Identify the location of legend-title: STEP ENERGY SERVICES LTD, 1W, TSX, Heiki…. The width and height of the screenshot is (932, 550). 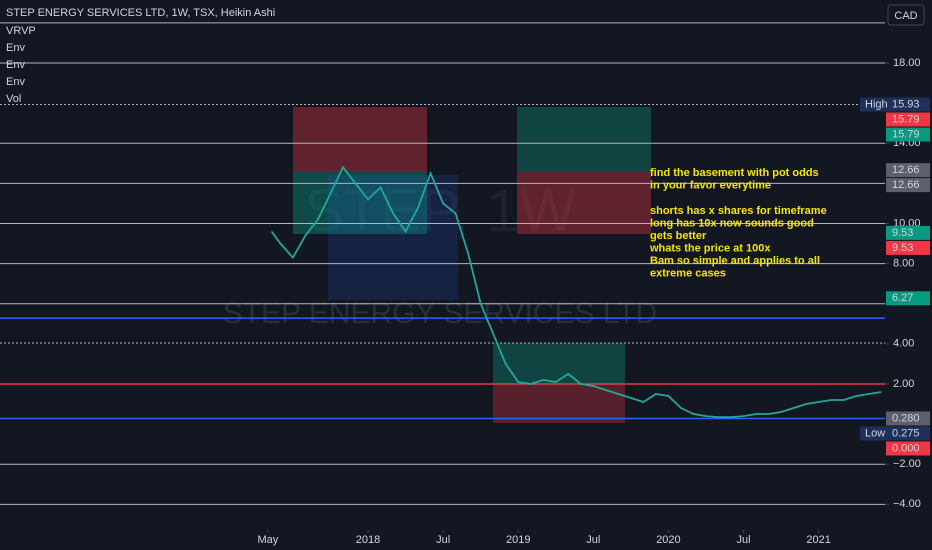
(140, 13).